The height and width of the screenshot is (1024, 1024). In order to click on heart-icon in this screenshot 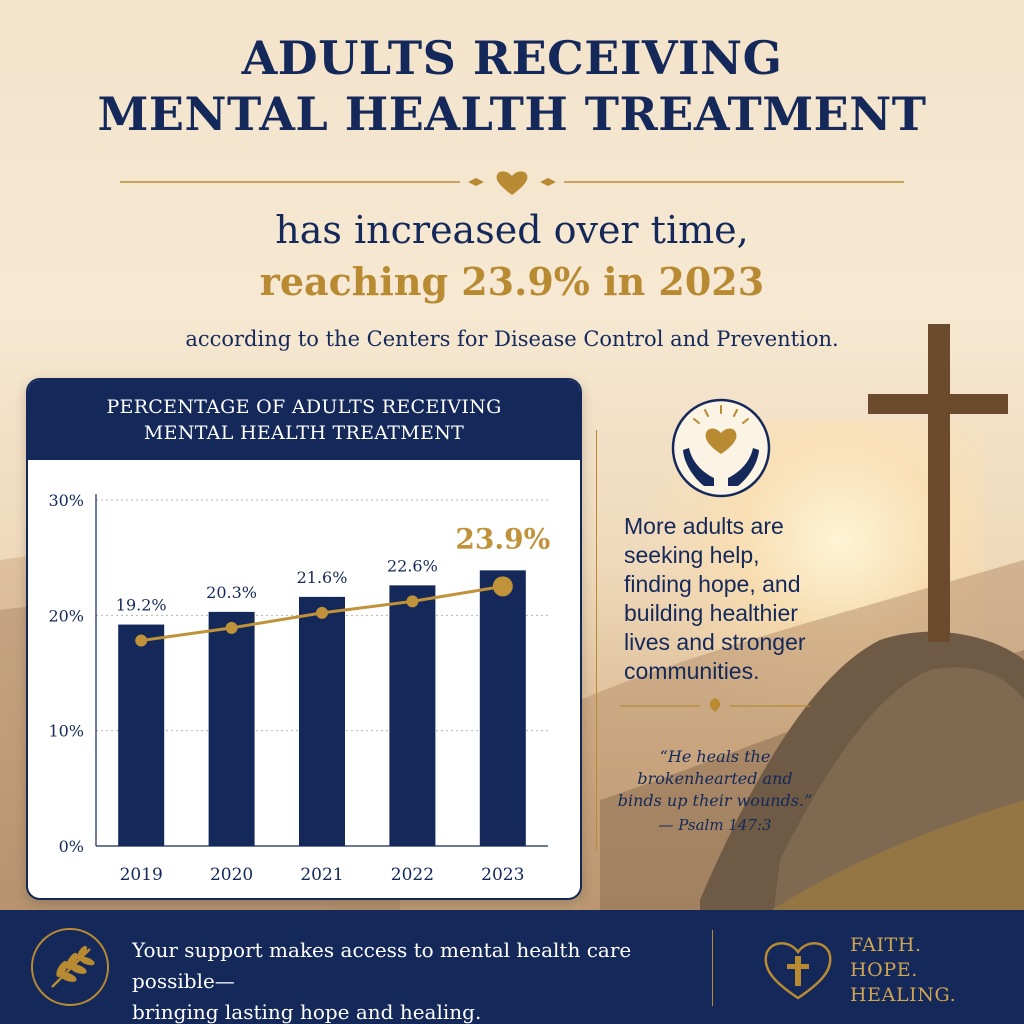, I will do `click(512, 183)`.